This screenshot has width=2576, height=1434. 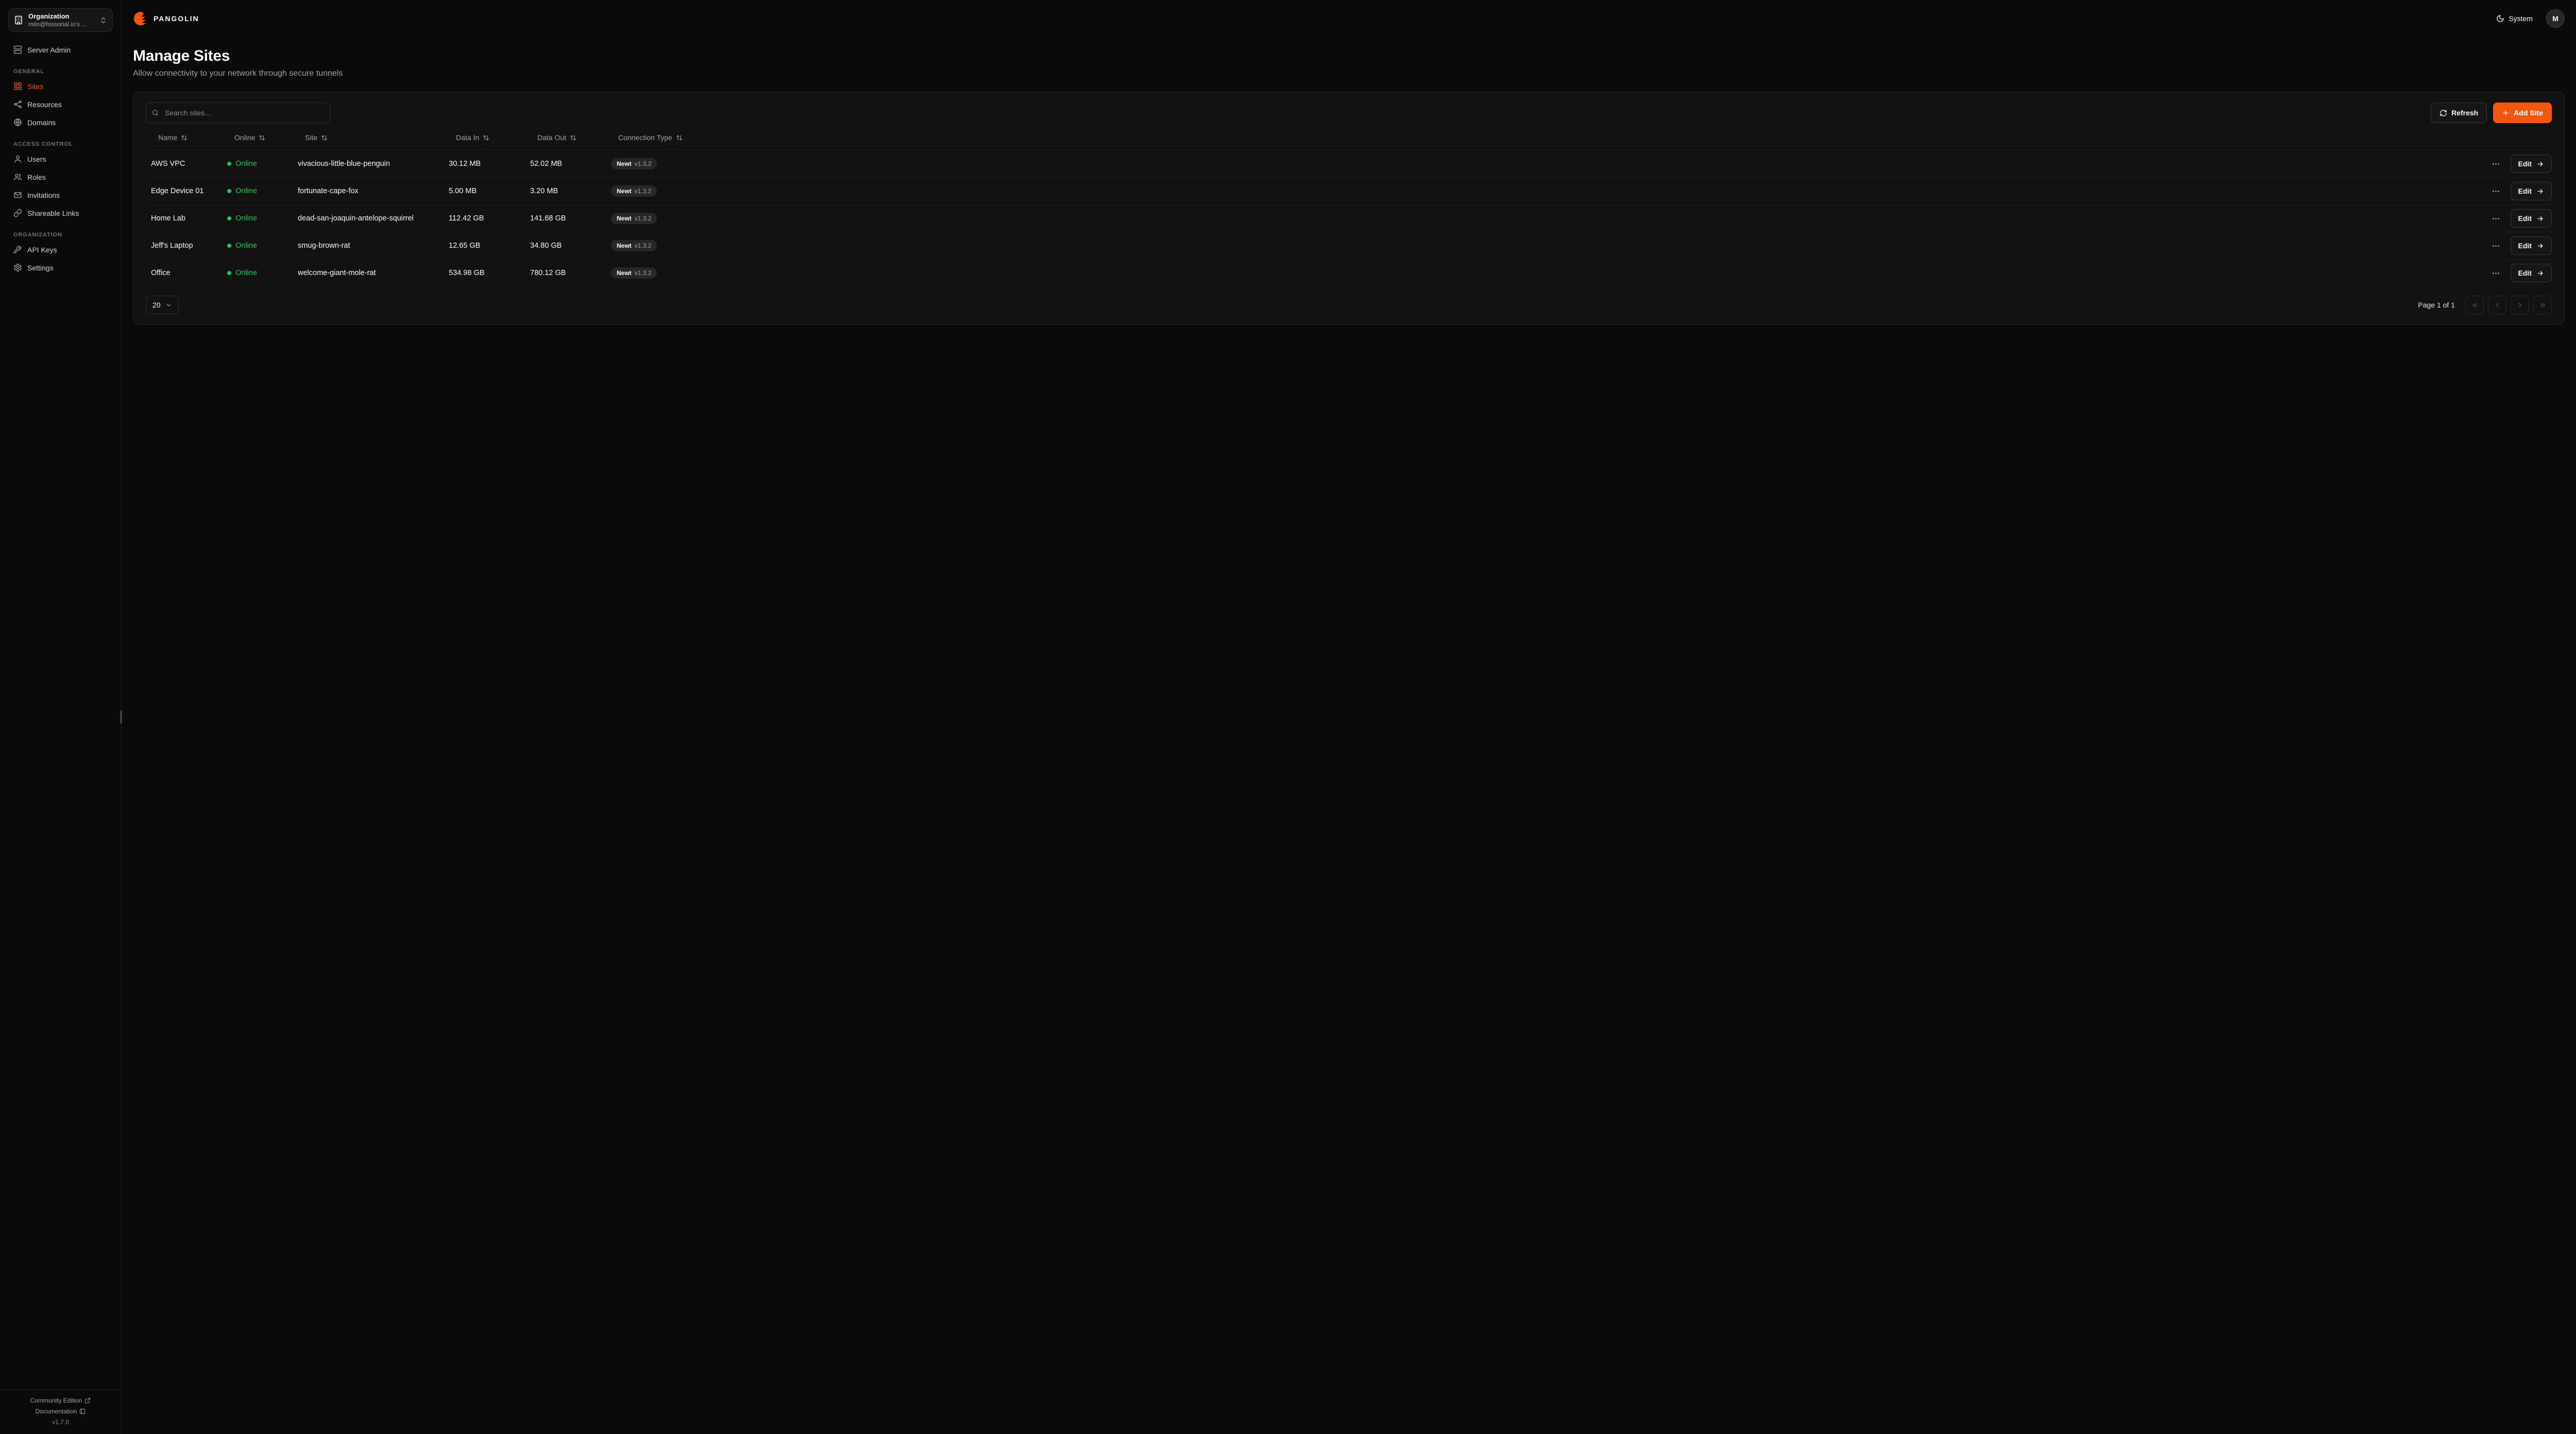 I want to click on sidebar-item-server-admin: Server Admin, so click(x=60, y=49).